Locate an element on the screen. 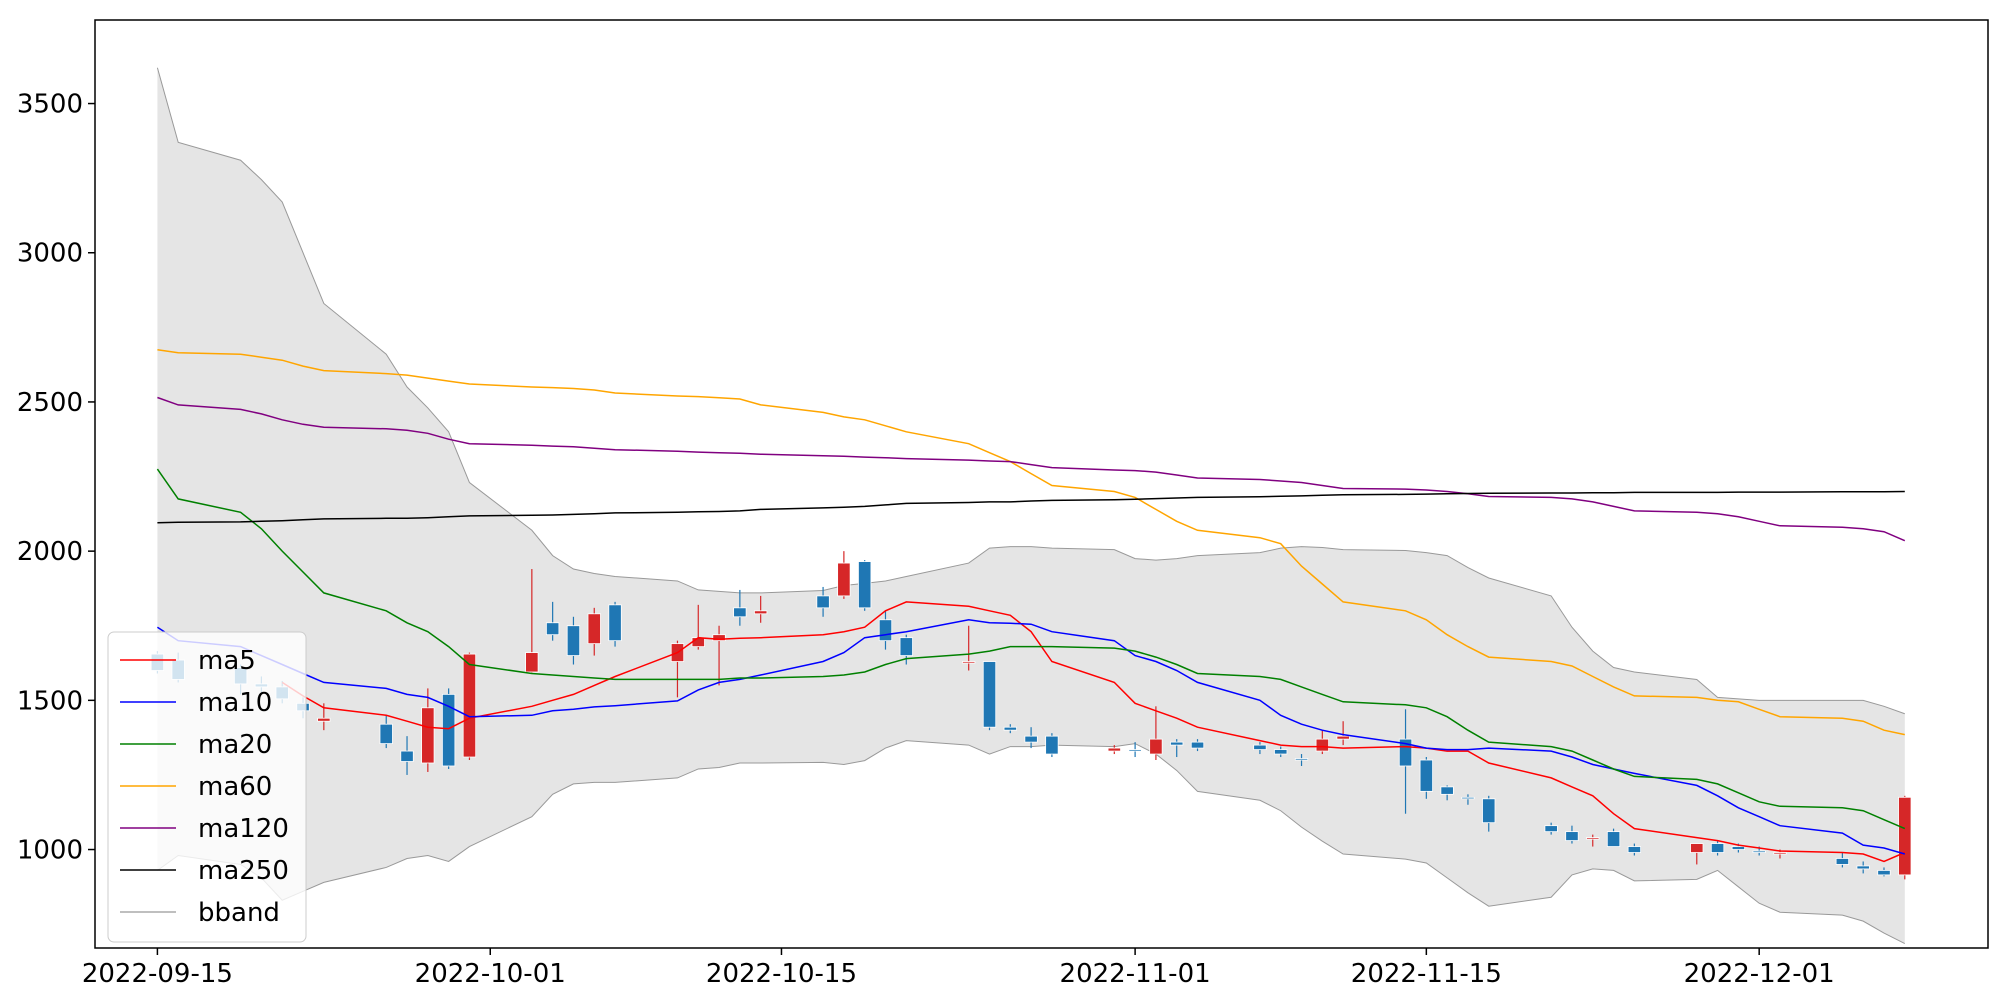 This screenshot has width=2000, height=1000. ma120-line is located at coordinates (1031, 469).